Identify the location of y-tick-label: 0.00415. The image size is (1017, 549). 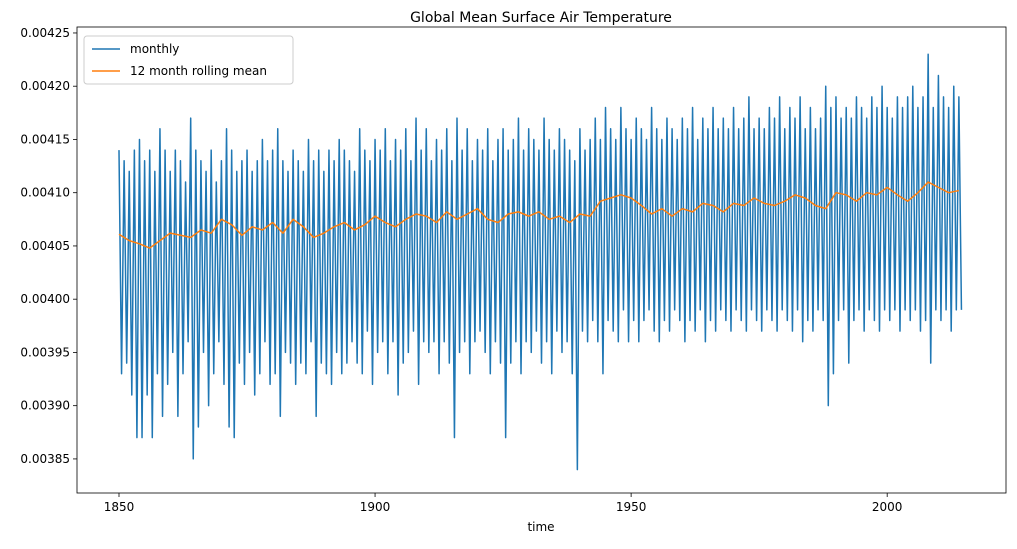
(45, 139).